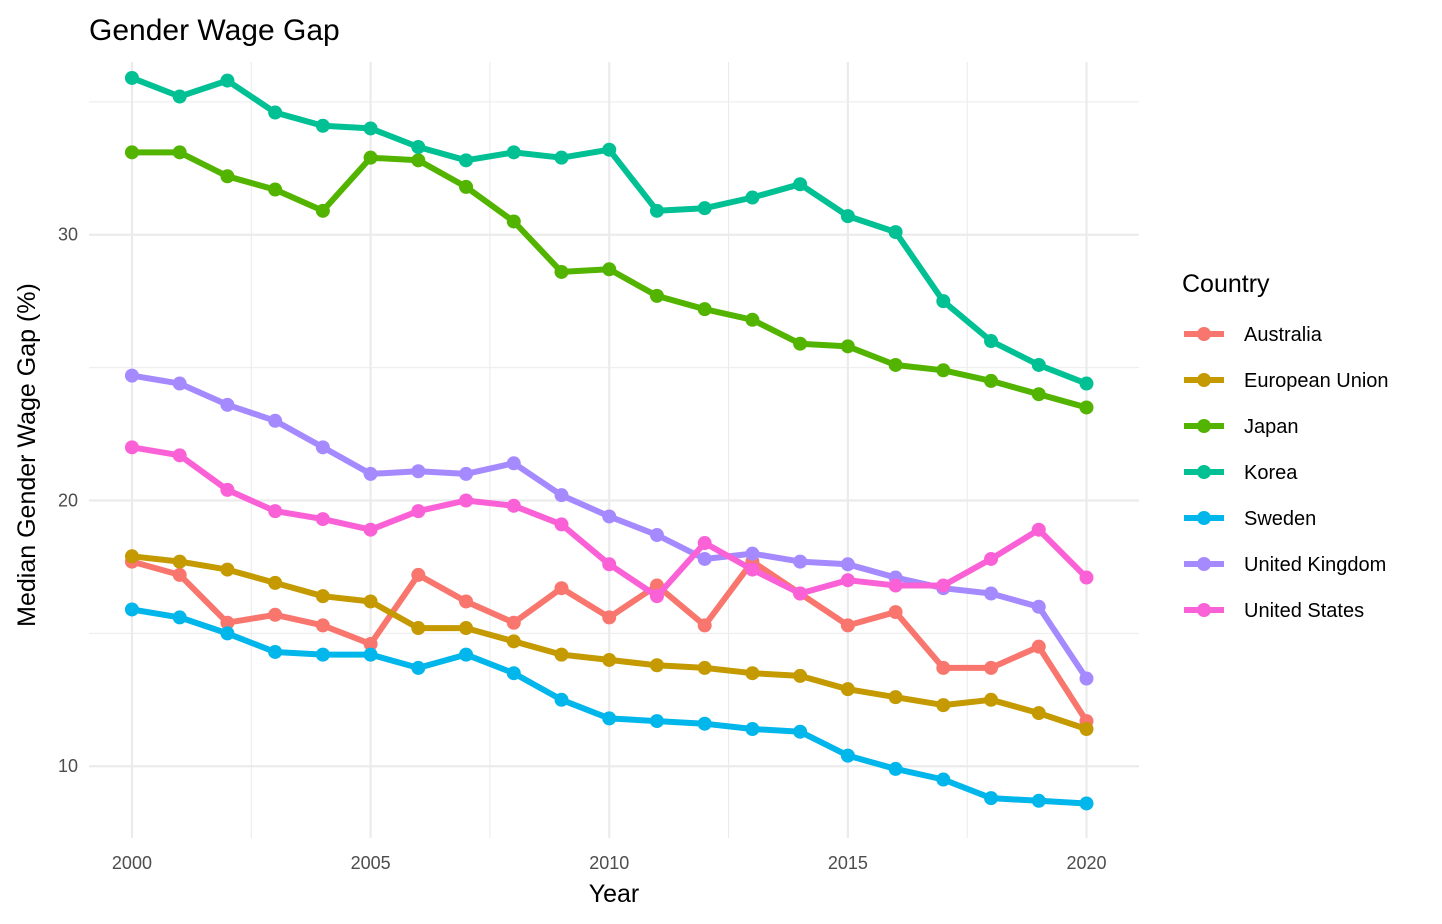 This screenshot has width=1442, height=924. What do you see at coordinates (609, 522) in the screenshot?
I see `series-united-states` at bounding box center [609, 522].